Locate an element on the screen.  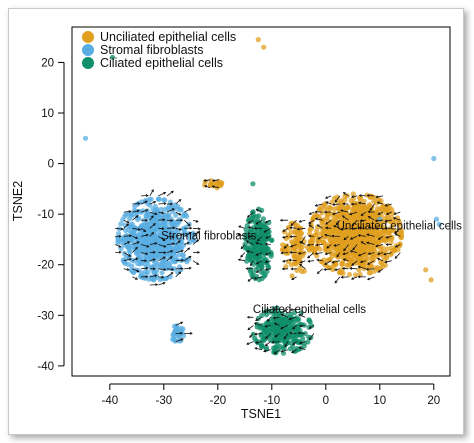
x-tick-label: -10 is located at coordinates (271, 401).